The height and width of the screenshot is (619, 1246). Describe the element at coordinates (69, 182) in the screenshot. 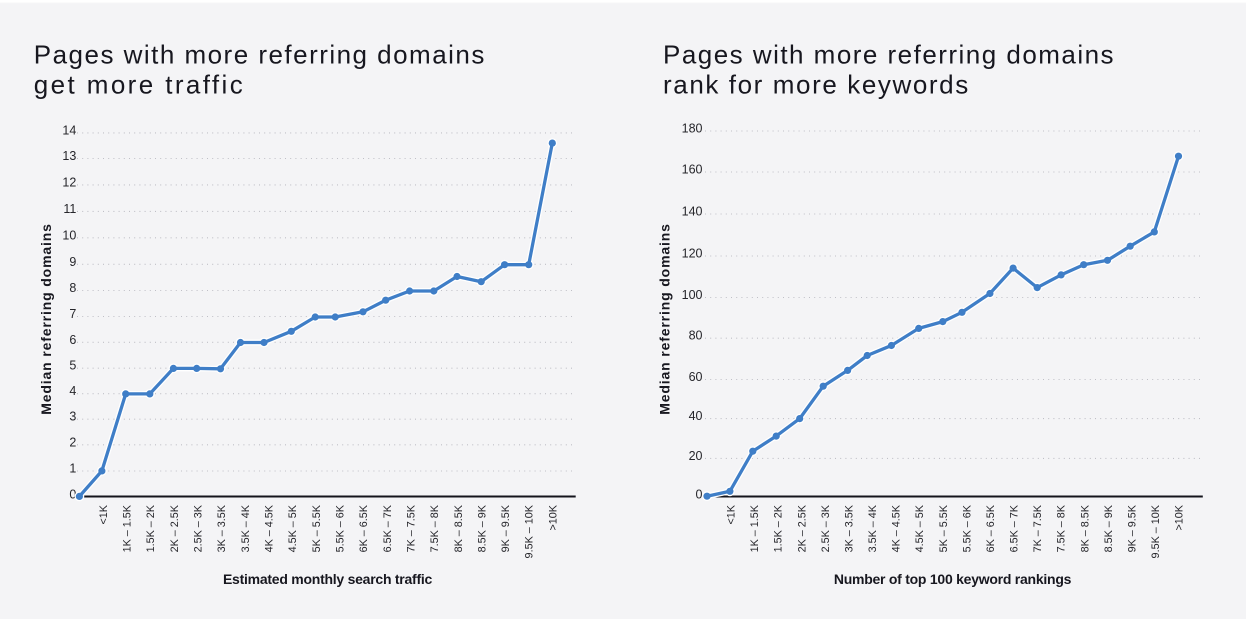

I see `svg-text: 12` at that location.